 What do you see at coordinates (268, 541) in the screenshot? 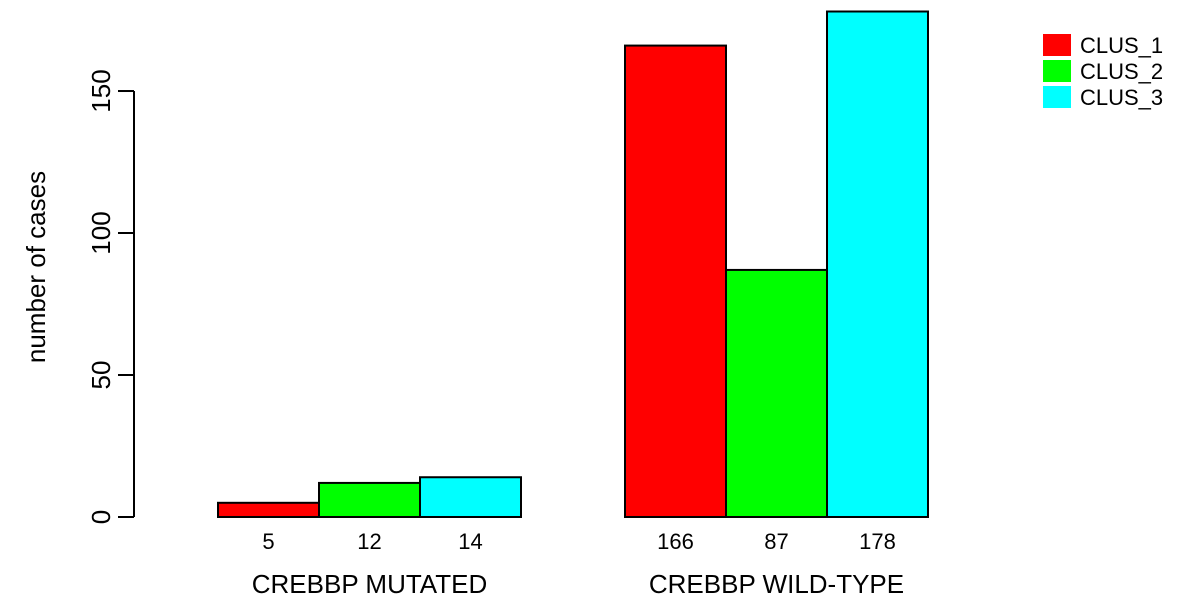
I see `bar-value-label: 5` at bounding box center [268, 541].